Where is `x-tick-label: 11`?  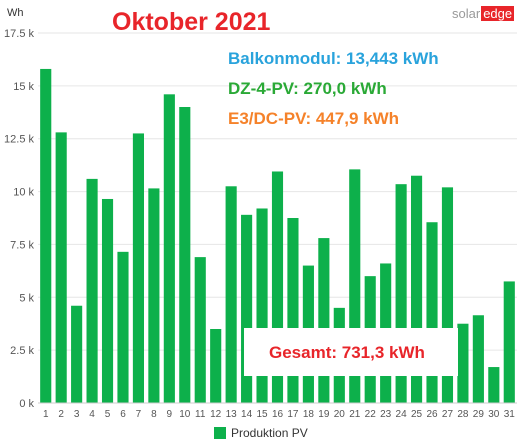 x-tick-label: 11 is located at coordinates (200, 414).